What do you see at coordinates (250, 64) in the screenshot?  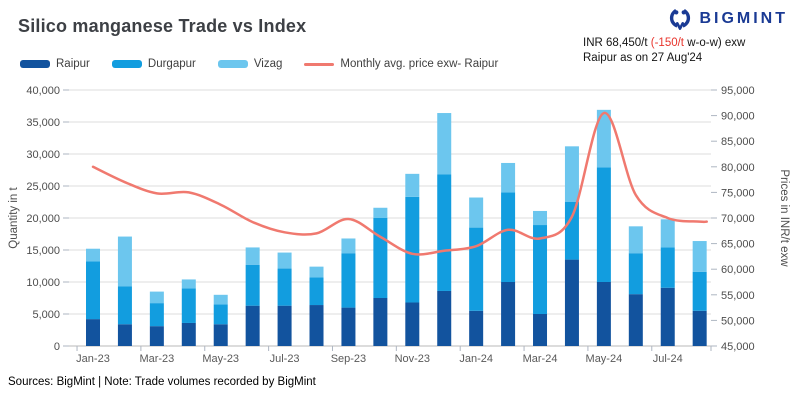 I see `legend-item-vizag: Vizag` at bounding box center [250, 64].